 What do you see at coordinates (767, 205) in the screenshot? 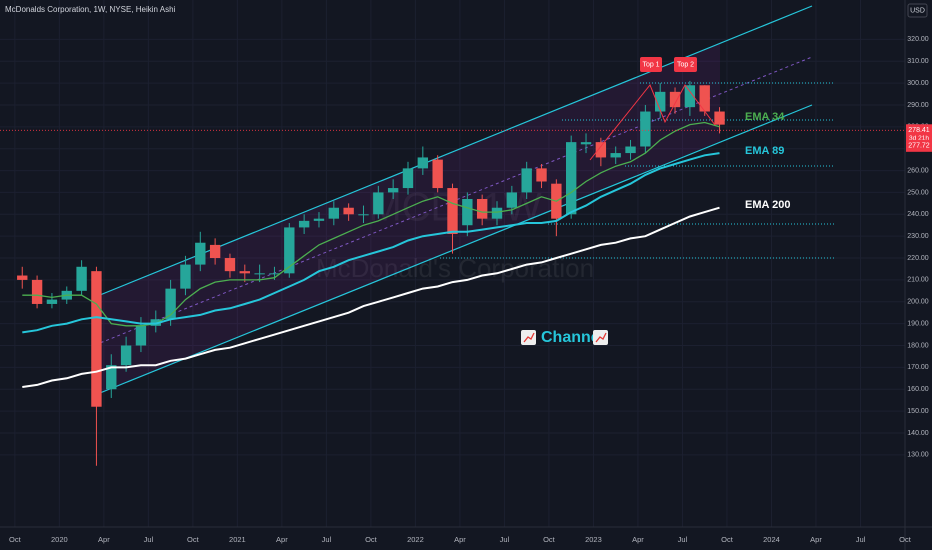
I see `ema-label: EMA 200` at bounding box center [767, 205].